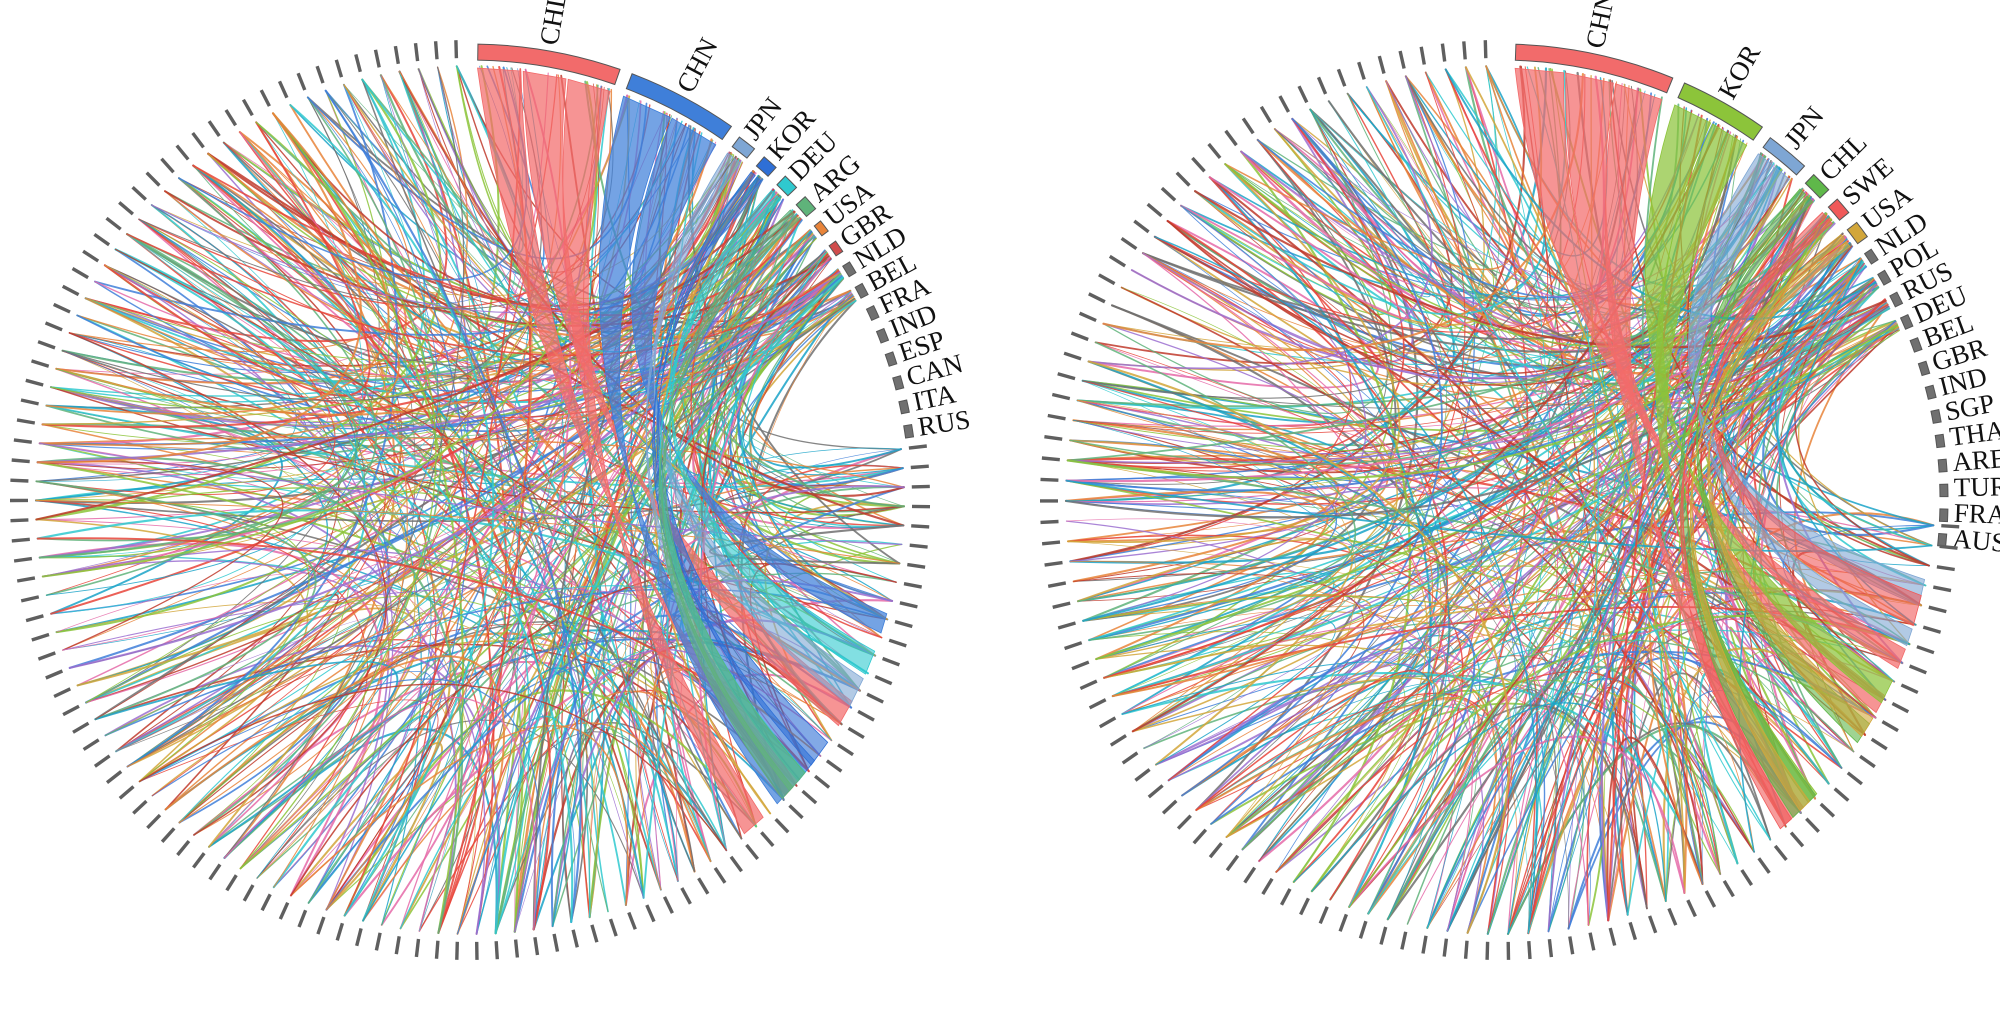 This screenshot has height=1010, width=2000. Describe the element at coordinates (1884, 277) in the screenshot. I see `segment-arc-pol` at that location.